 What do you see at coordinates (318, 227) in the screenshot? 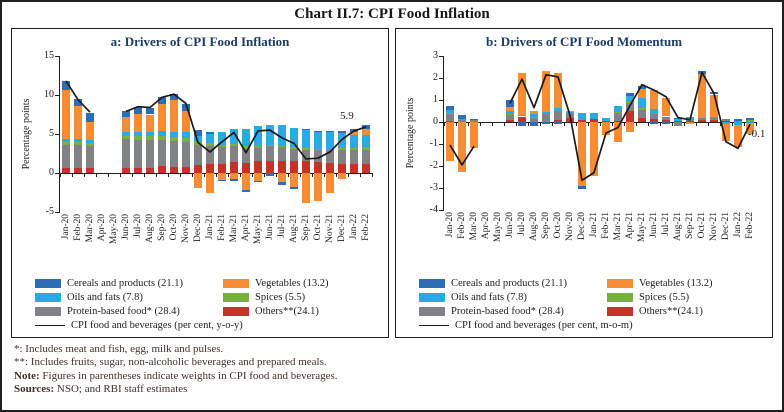
I see `x-axis-label: Oct-21` at bounding box center [318, 227].